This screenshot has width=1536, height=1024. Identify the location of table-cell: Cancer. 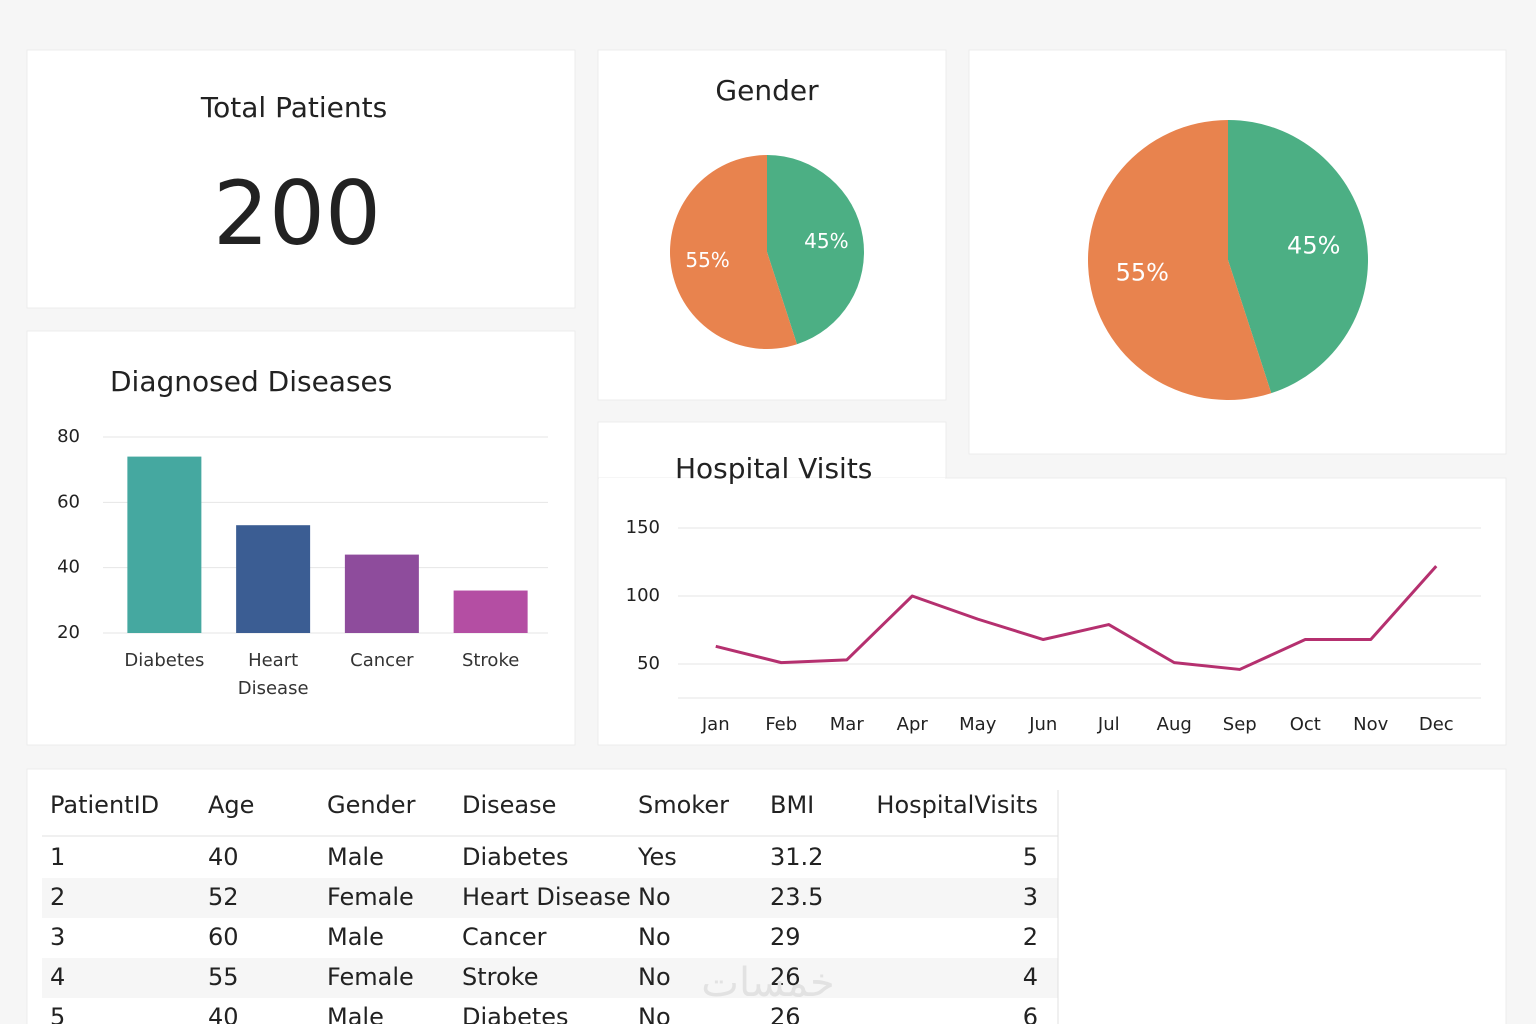
(504, 937).